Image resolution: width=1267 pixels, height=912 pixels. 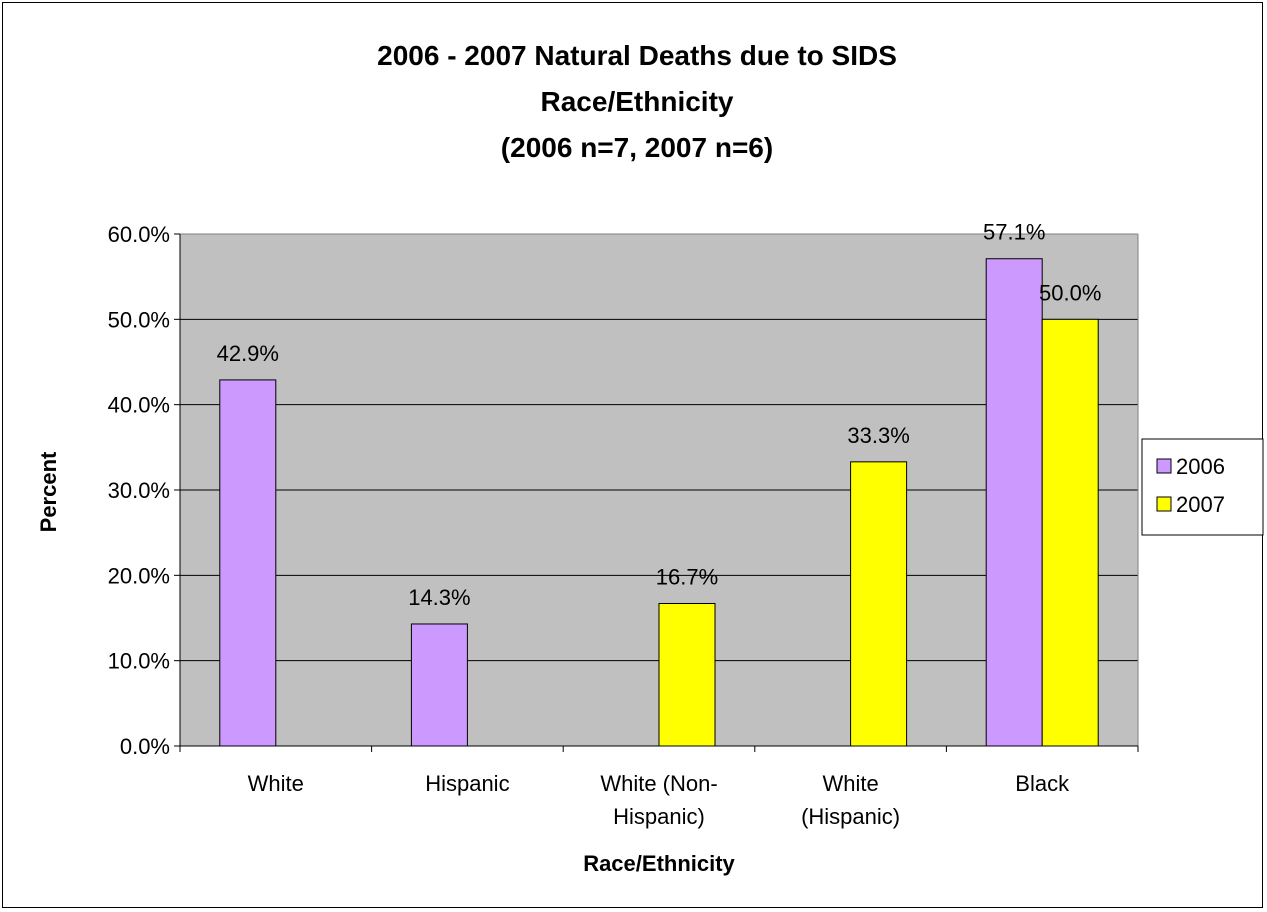 What do you see at coordinates (878, 435) in the screenshot?
I see `data-label: 33.3%` at bounding box center [878, 435].